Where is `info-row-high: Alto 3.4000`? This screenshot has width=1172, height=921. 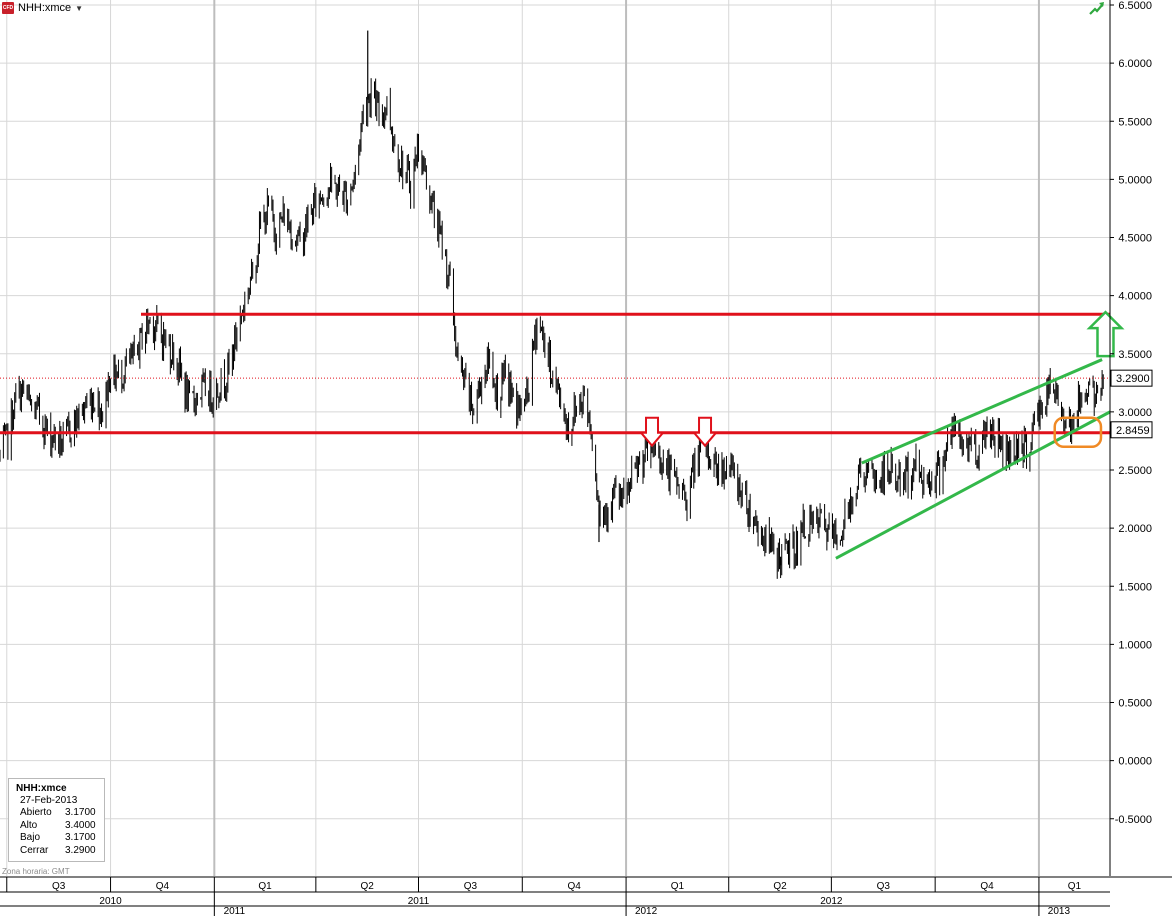
info-row-high: Alto 3.4000 is located at coordinates (62, 826).